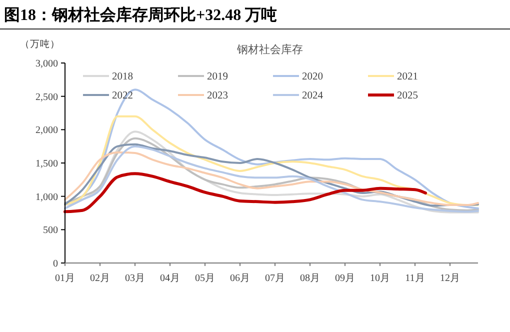  What do you see at coordinates (245, 193) in the screenshot?
I see `line-series` at bounding box center [245, 193].